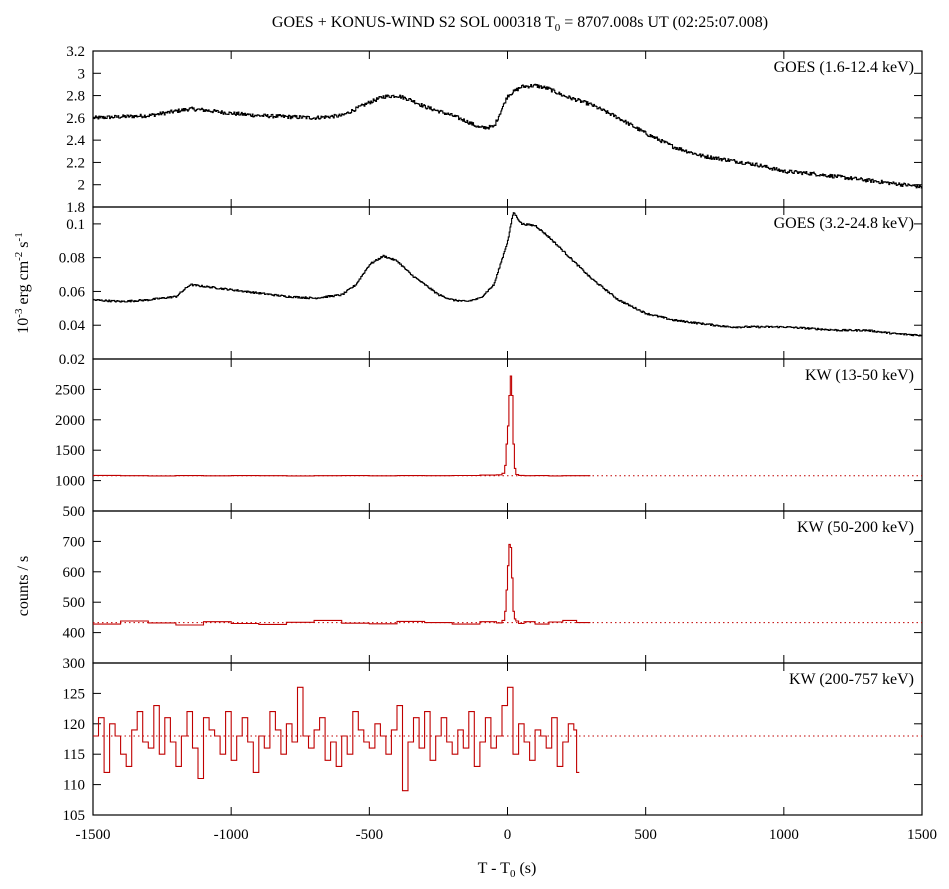 This screenshot has height=889, width=949. Describe the element at coordinates (82, 186) in the screenshot. I see `y-tick-label: 2` at that location.